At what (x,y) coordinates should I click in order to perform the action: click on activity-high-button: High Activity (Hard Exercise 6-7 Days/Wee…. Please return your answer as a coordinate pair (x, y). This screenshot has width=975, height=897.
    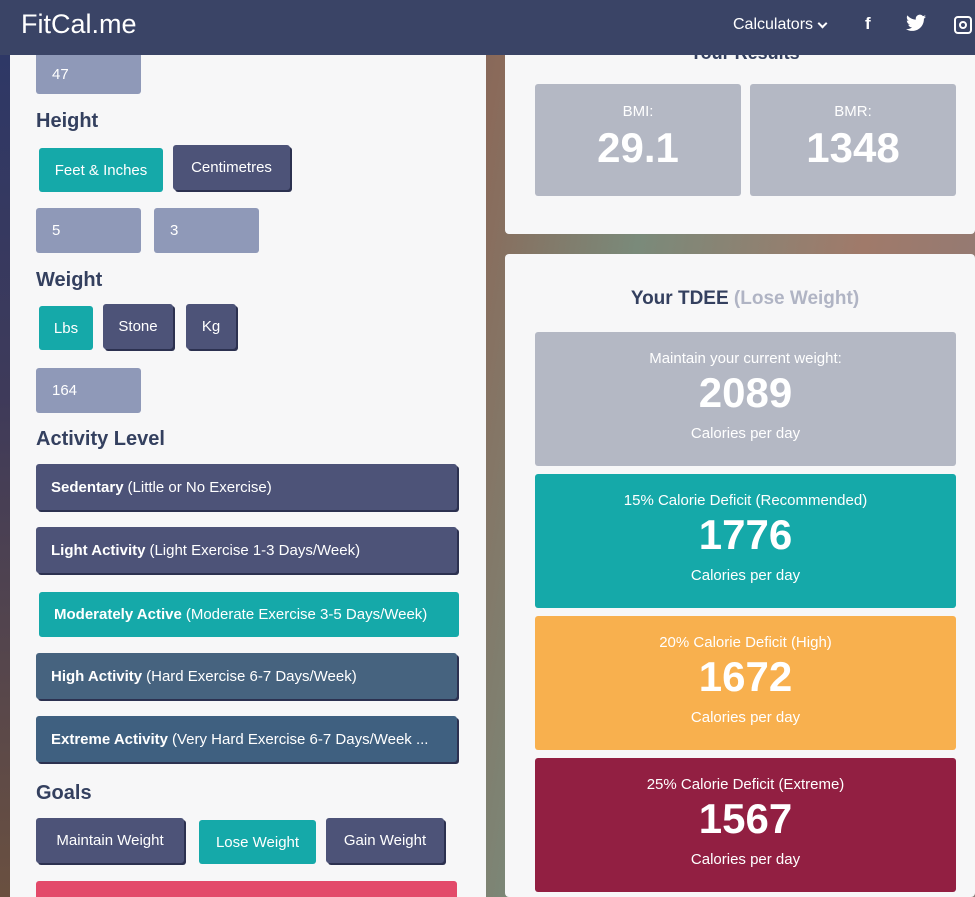
    Looking at the image, I should click on (246, 676).